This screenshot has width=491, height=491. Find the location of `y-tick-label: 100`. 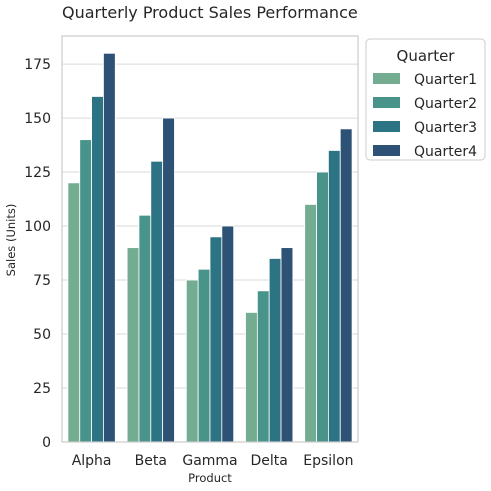

y-tick-label: 100 is located at coordinates (37, 227).